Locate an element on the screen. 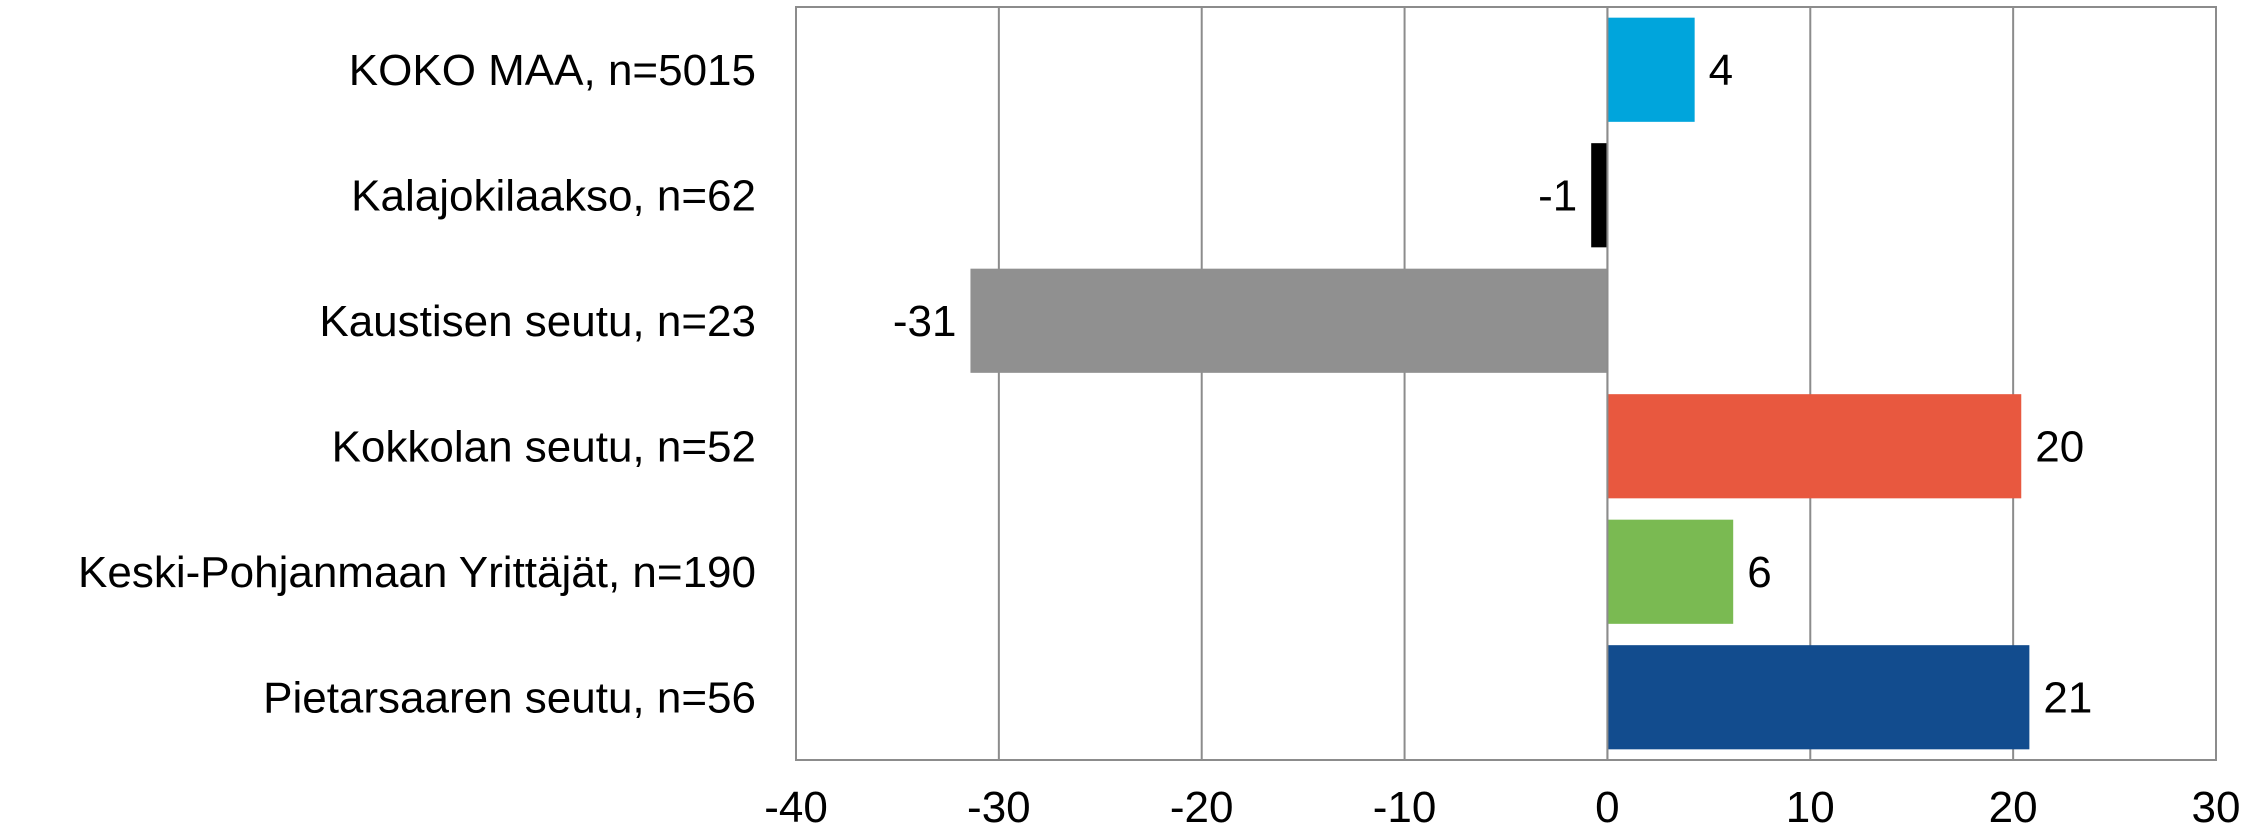  x-tick-label: 0 is located at coordinates (1607, 807).